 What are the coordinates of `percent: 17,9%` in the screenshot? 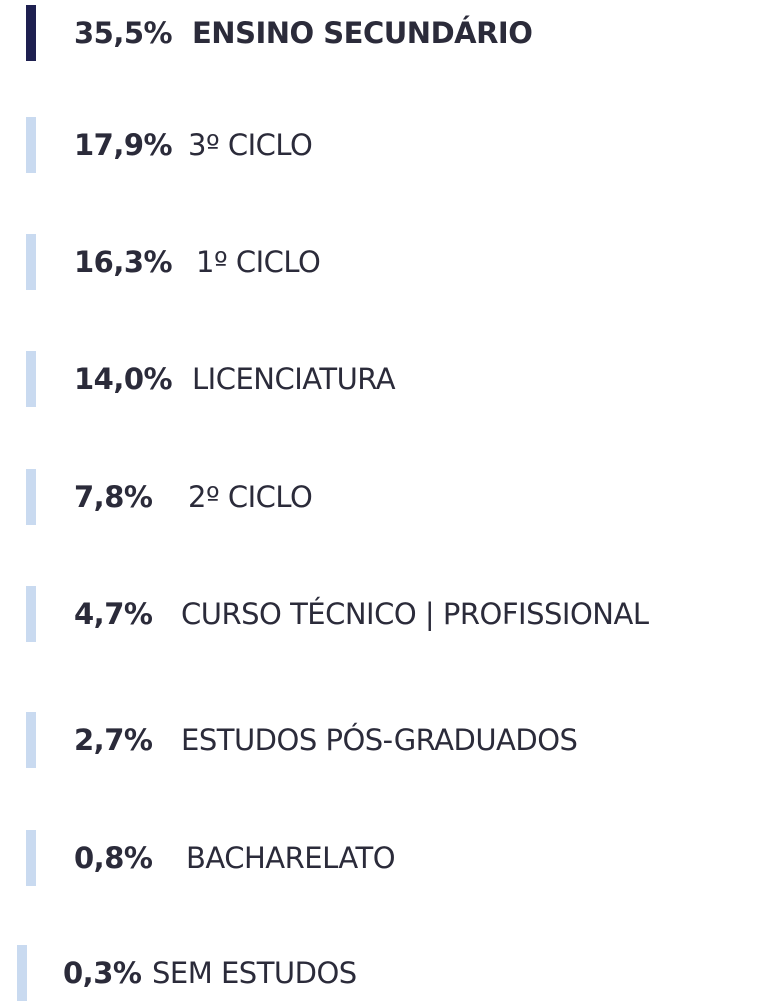 It's located at (123, 145).